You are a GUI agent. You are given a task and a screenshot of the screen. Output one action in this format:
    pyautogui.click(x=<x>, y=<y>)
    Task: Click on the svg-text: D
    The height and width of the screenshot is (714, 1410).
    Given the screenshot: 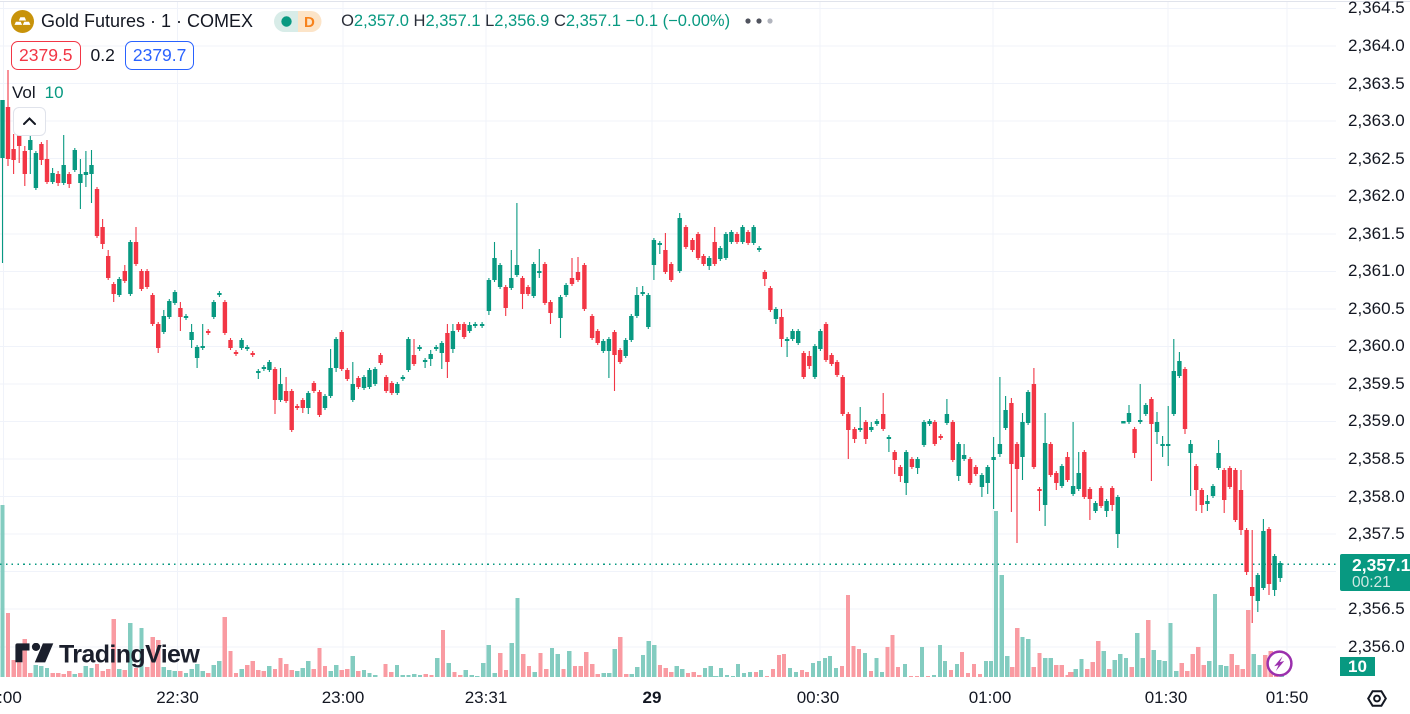 What is the action you would take?
    pyautogui.click(x=309, y=22)
    